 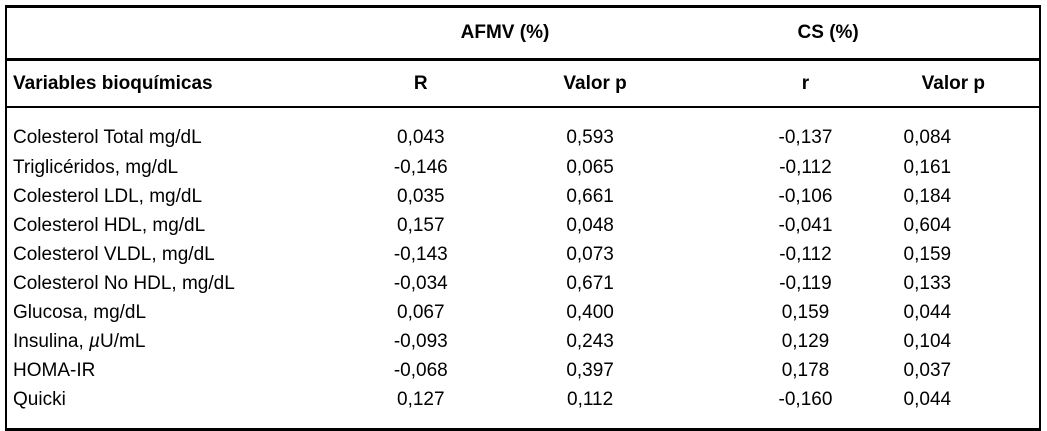 What do you see at coordinates (805, 196) in the screenshot?
I see `row-cs-r-value: -0,106` at bounding box center [805, 196].